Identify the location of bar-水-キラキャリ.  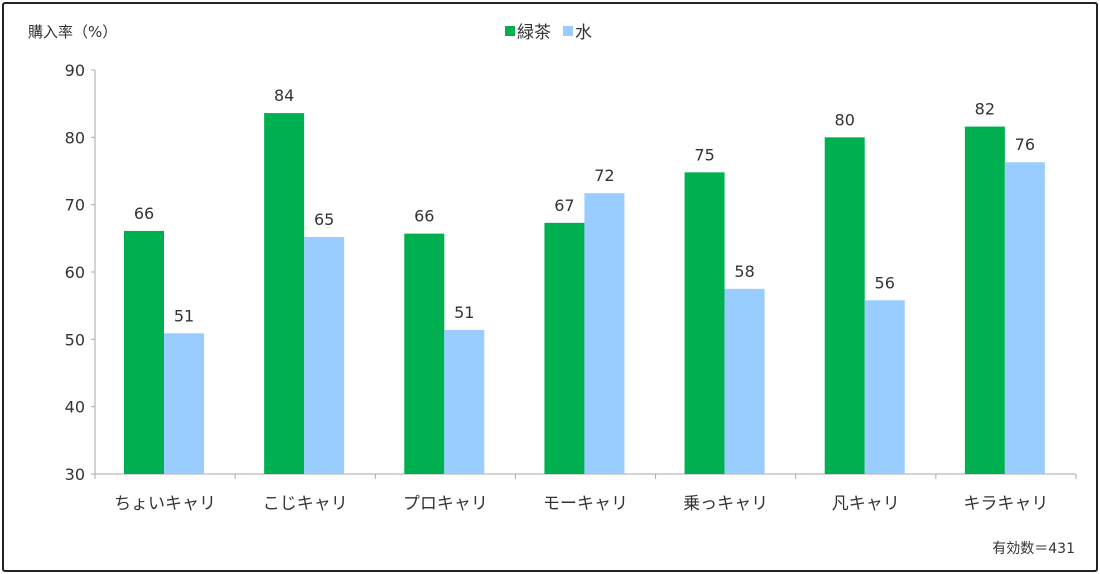
(1024, 318).